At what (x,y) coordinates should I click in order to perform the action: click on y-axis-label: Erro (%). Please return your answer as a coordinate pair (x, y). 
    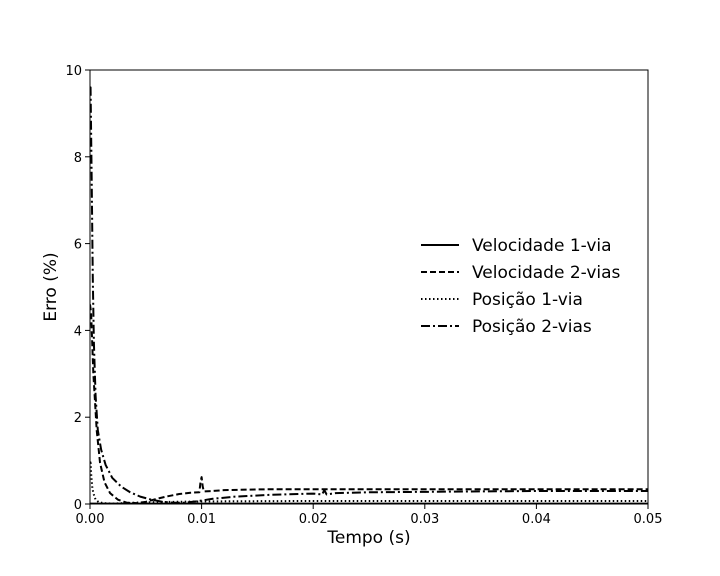
    Looking at the image, I should click on (51, 286).